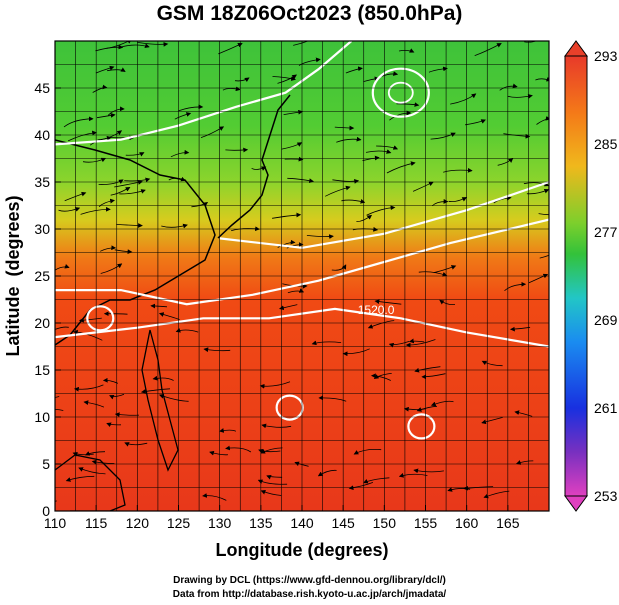  Describe the element at coordinates (42, 276) in the screenshot. I see `y-tick-label: 25` at that location.